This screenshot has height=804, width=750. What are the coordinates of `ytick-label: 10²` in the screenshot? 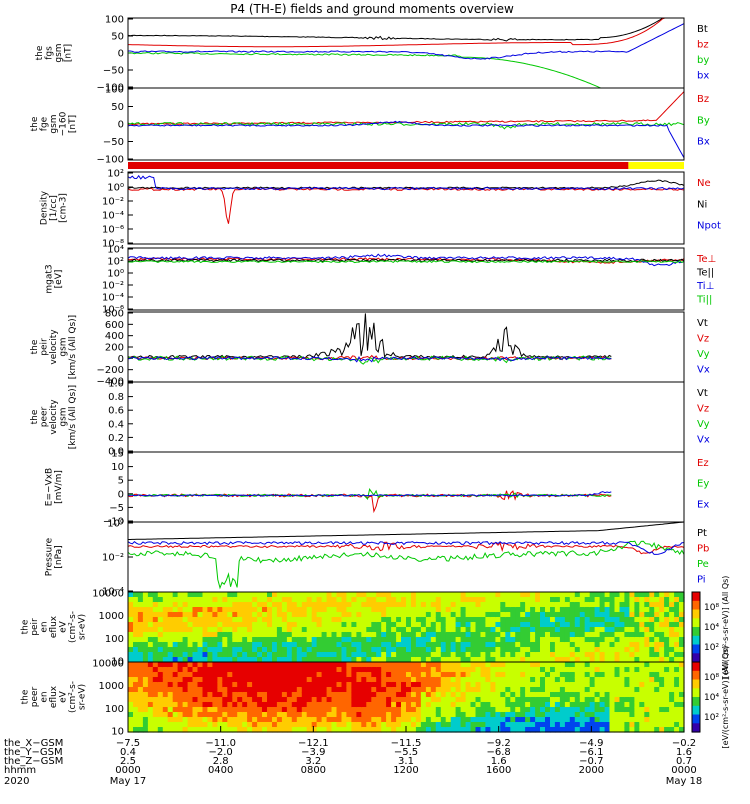 It's located at (115, 174).